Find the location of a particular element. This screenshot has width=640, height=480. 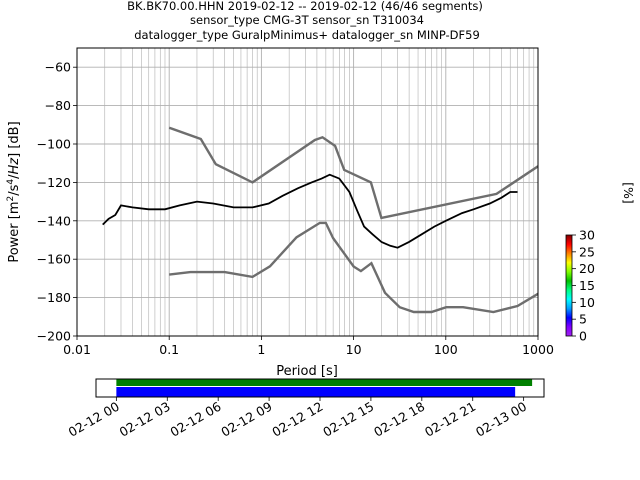

x-axis-label: Period [s] is located at coordinates (307, 371).